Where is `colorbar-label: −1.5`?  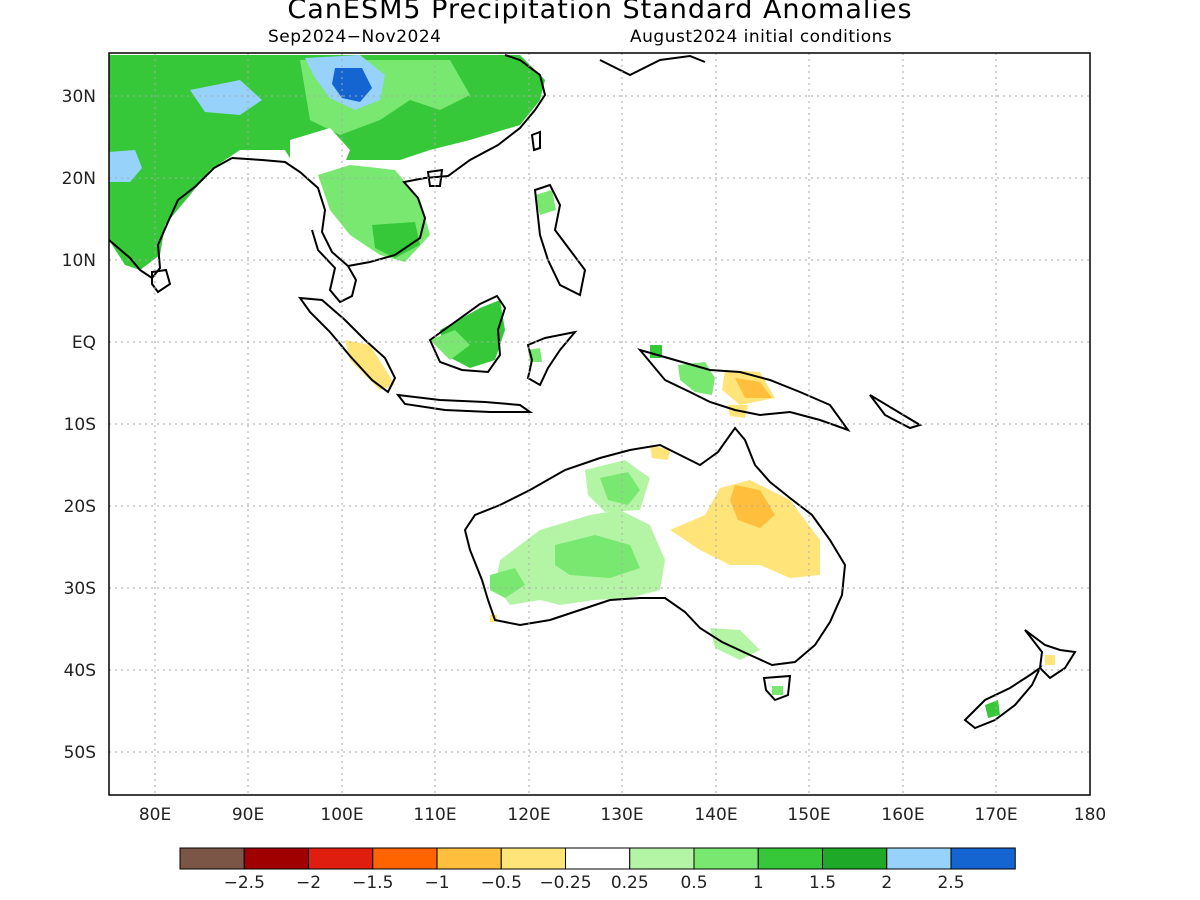 colorbar-label: −1.5 is located at coordinates (372, 883).